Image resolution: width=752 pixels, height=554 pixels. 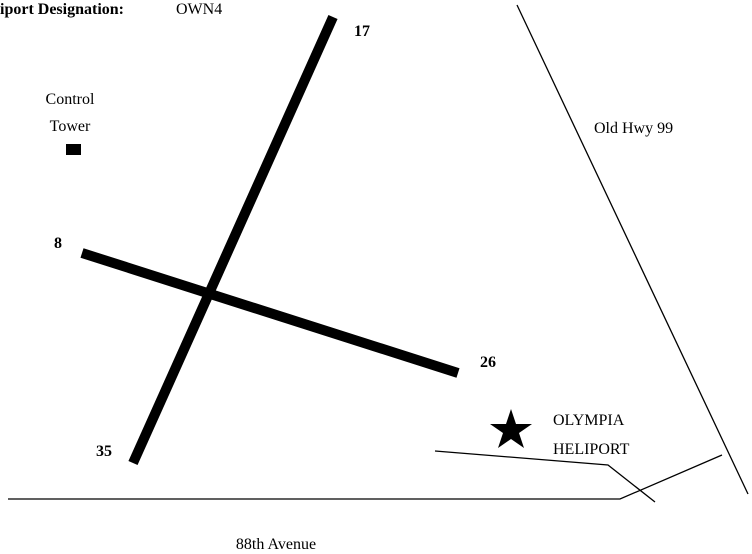 I want to click on control-tower, so click(x=73, y=149).